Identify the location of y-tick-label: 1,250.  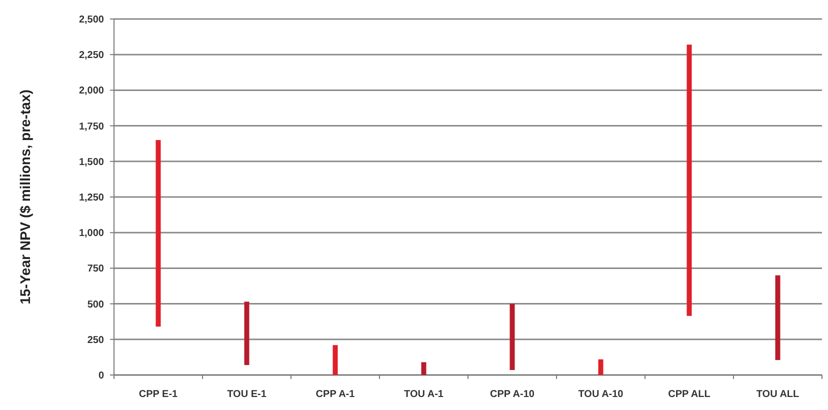
(91, 198).